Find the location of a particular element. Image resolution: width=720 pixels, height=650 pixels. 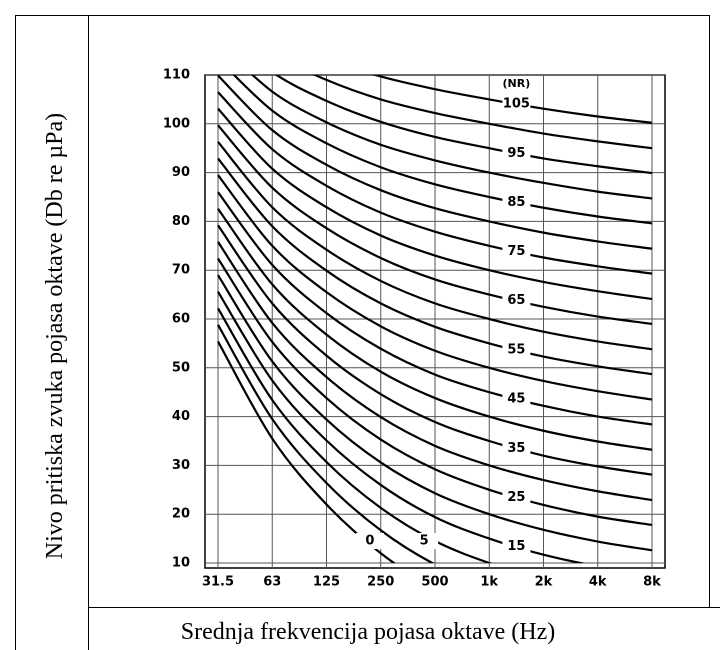

y-tick-label: 80 is located at coordinates (181, 221).